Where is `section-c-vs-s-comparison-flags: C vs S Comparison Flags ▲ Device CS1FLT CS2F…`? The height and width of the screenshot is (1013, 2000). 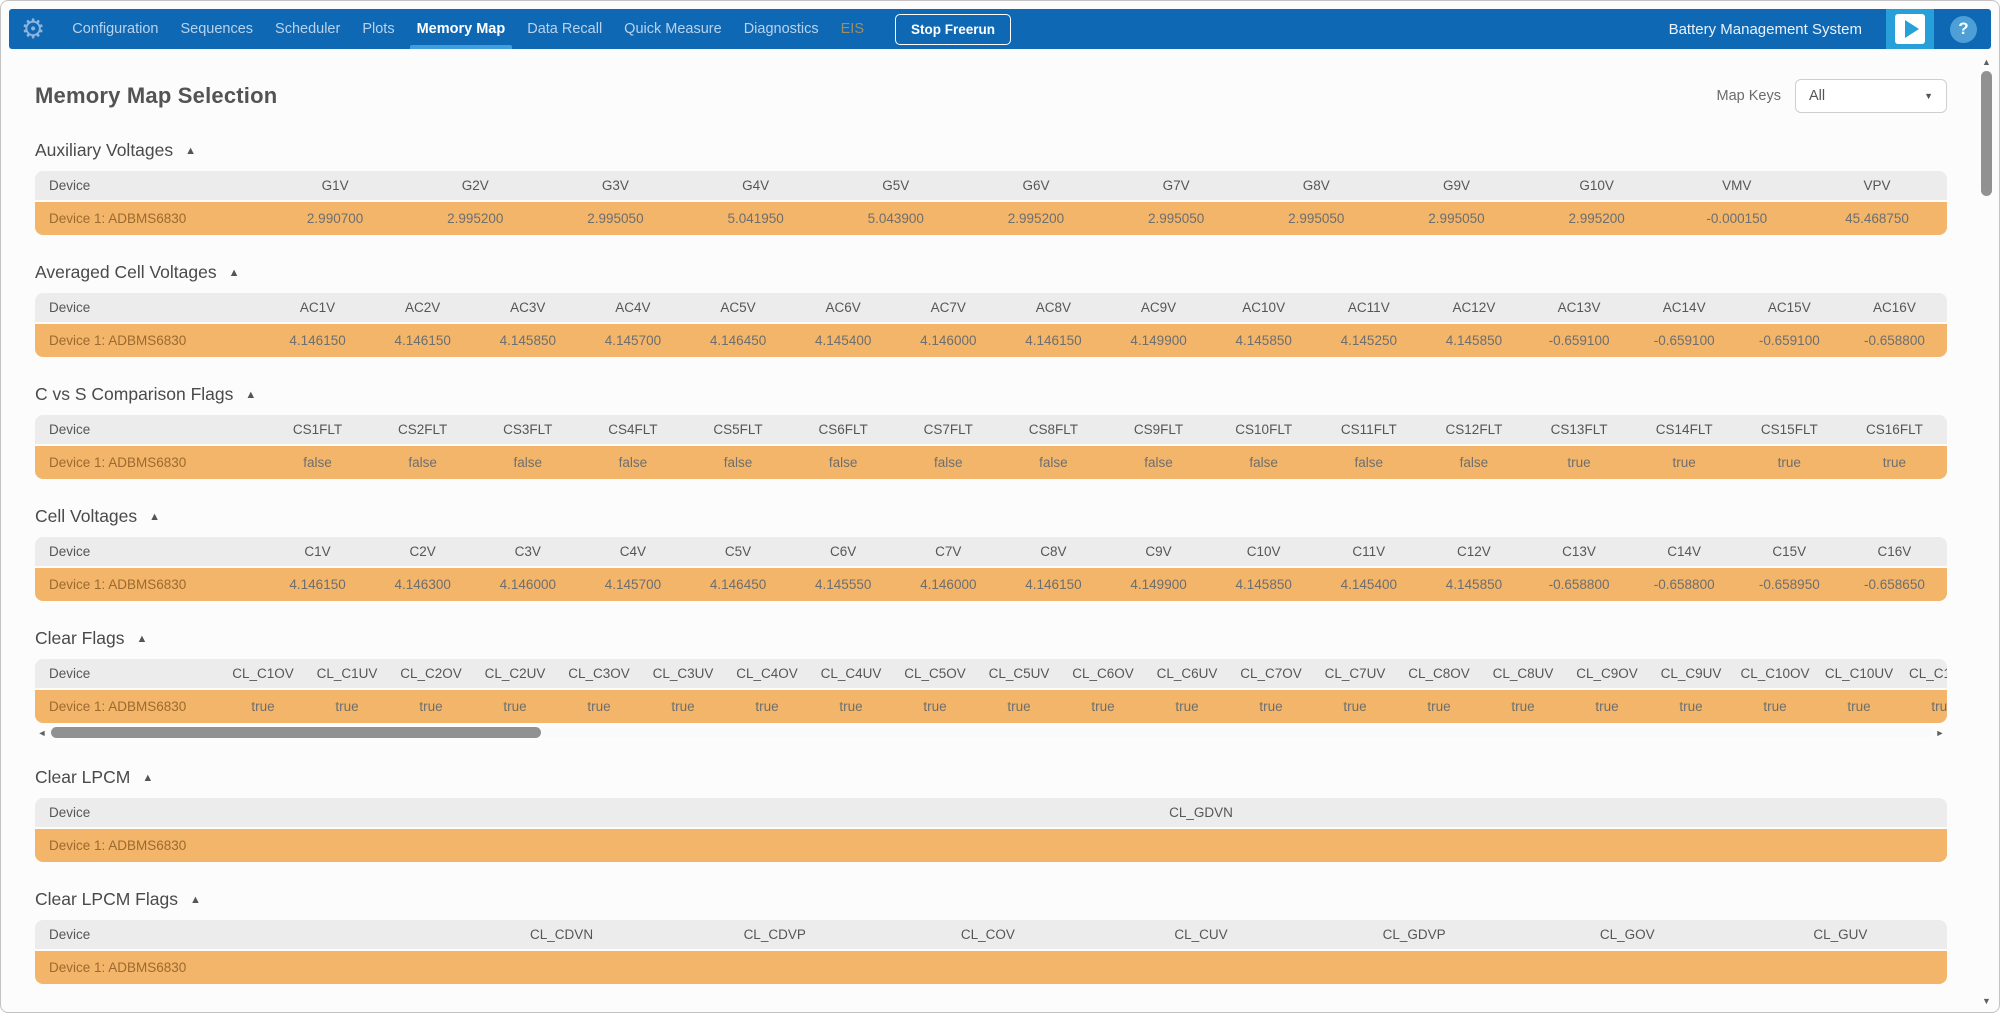
section-c-vs-s-comparison-flags: C vs S Comparison Flags ▲ Device CS1FLT CS2F… is located at coordinates (991, 431).